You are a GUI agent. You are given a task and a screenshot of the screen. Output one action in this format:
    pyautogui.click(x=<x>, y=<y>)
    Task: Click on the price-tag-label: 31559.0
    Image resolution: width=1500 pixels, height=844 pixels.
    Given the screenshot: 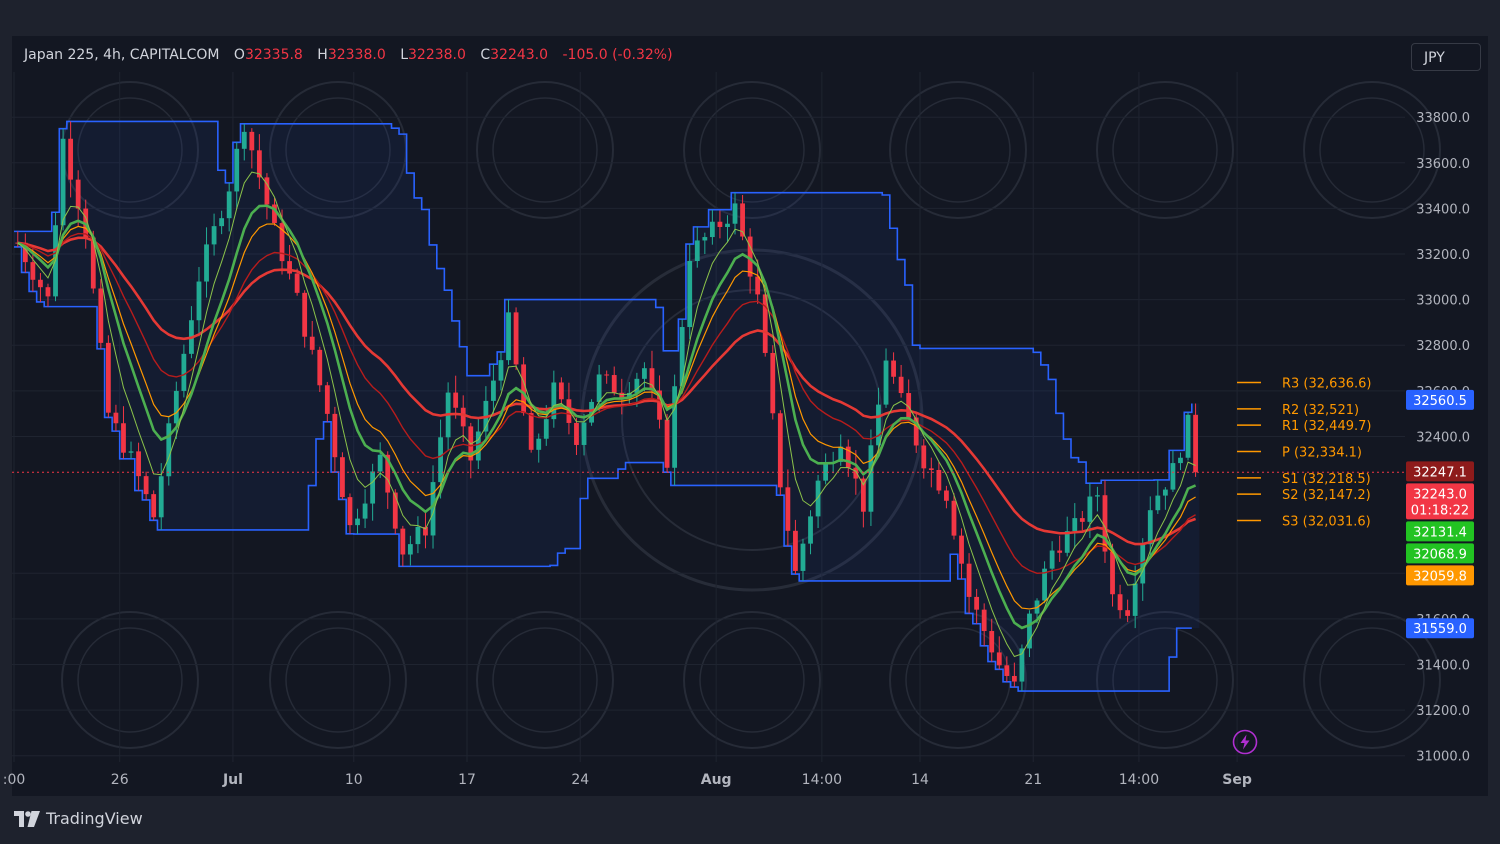 What is the action you would take?
    pyautogui.click(x=1440, y=629)
    